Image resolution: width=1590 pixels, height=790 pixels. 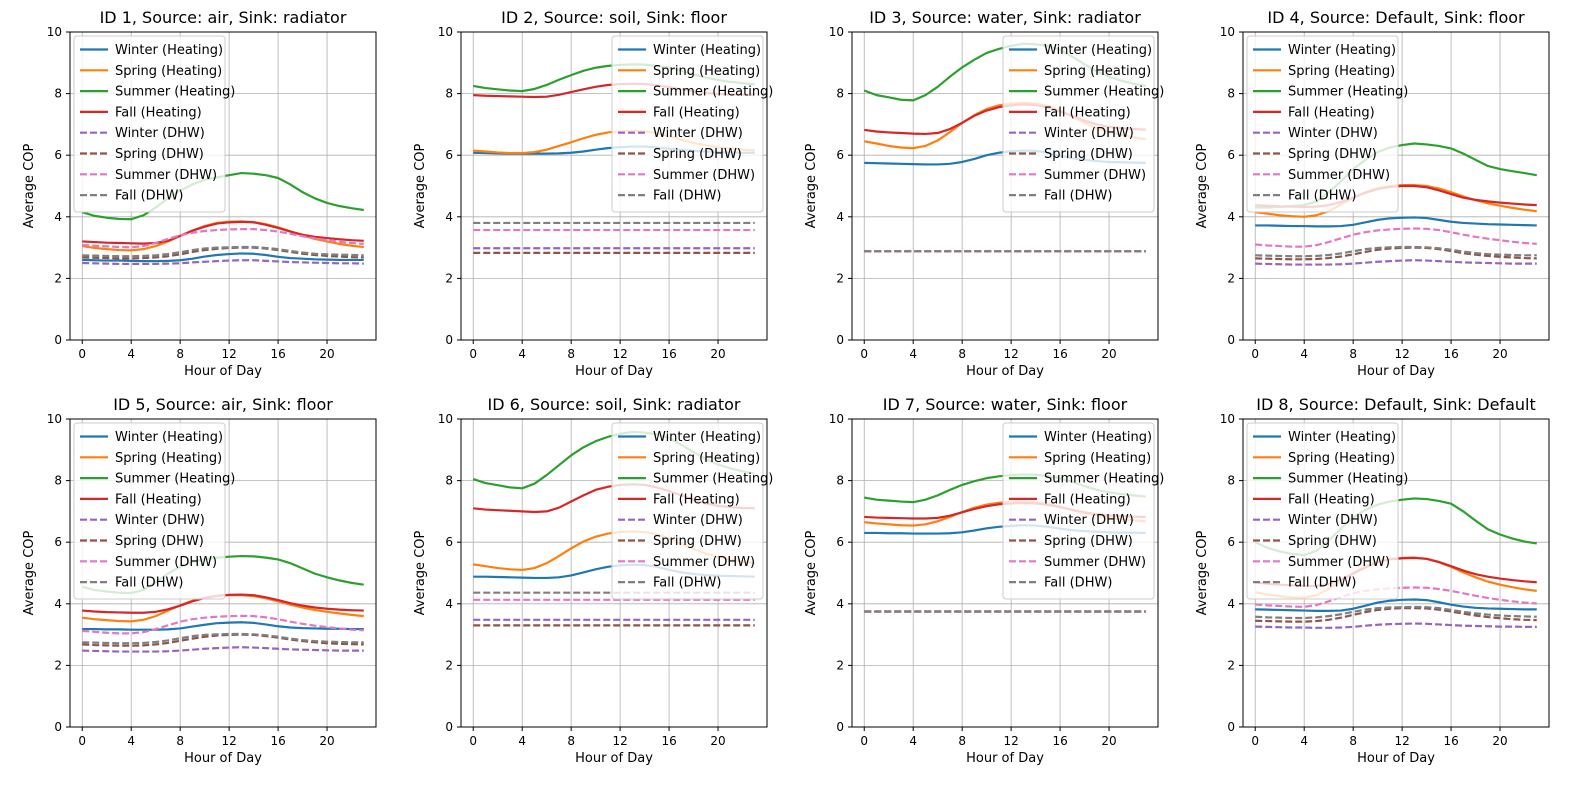 I want to click on chart-title: ID 8, Source: Default, Sink: Default, so click(x=1395, y=404).